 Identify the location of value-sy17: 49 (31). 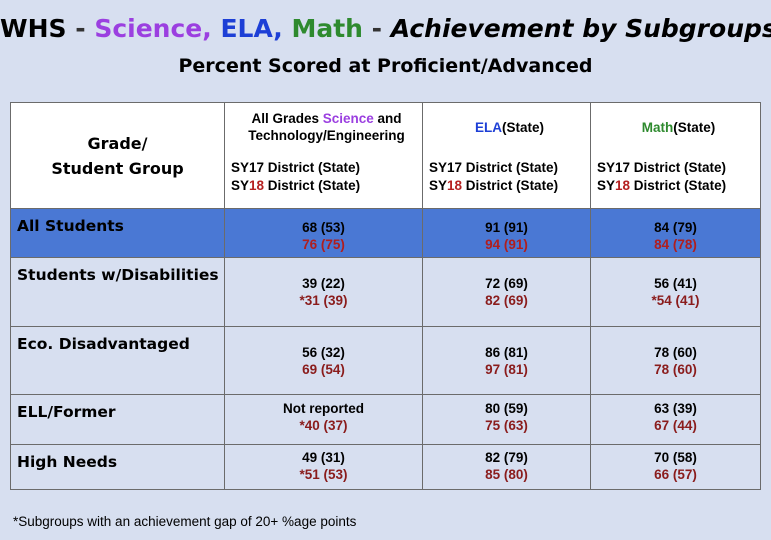
(323, 457).